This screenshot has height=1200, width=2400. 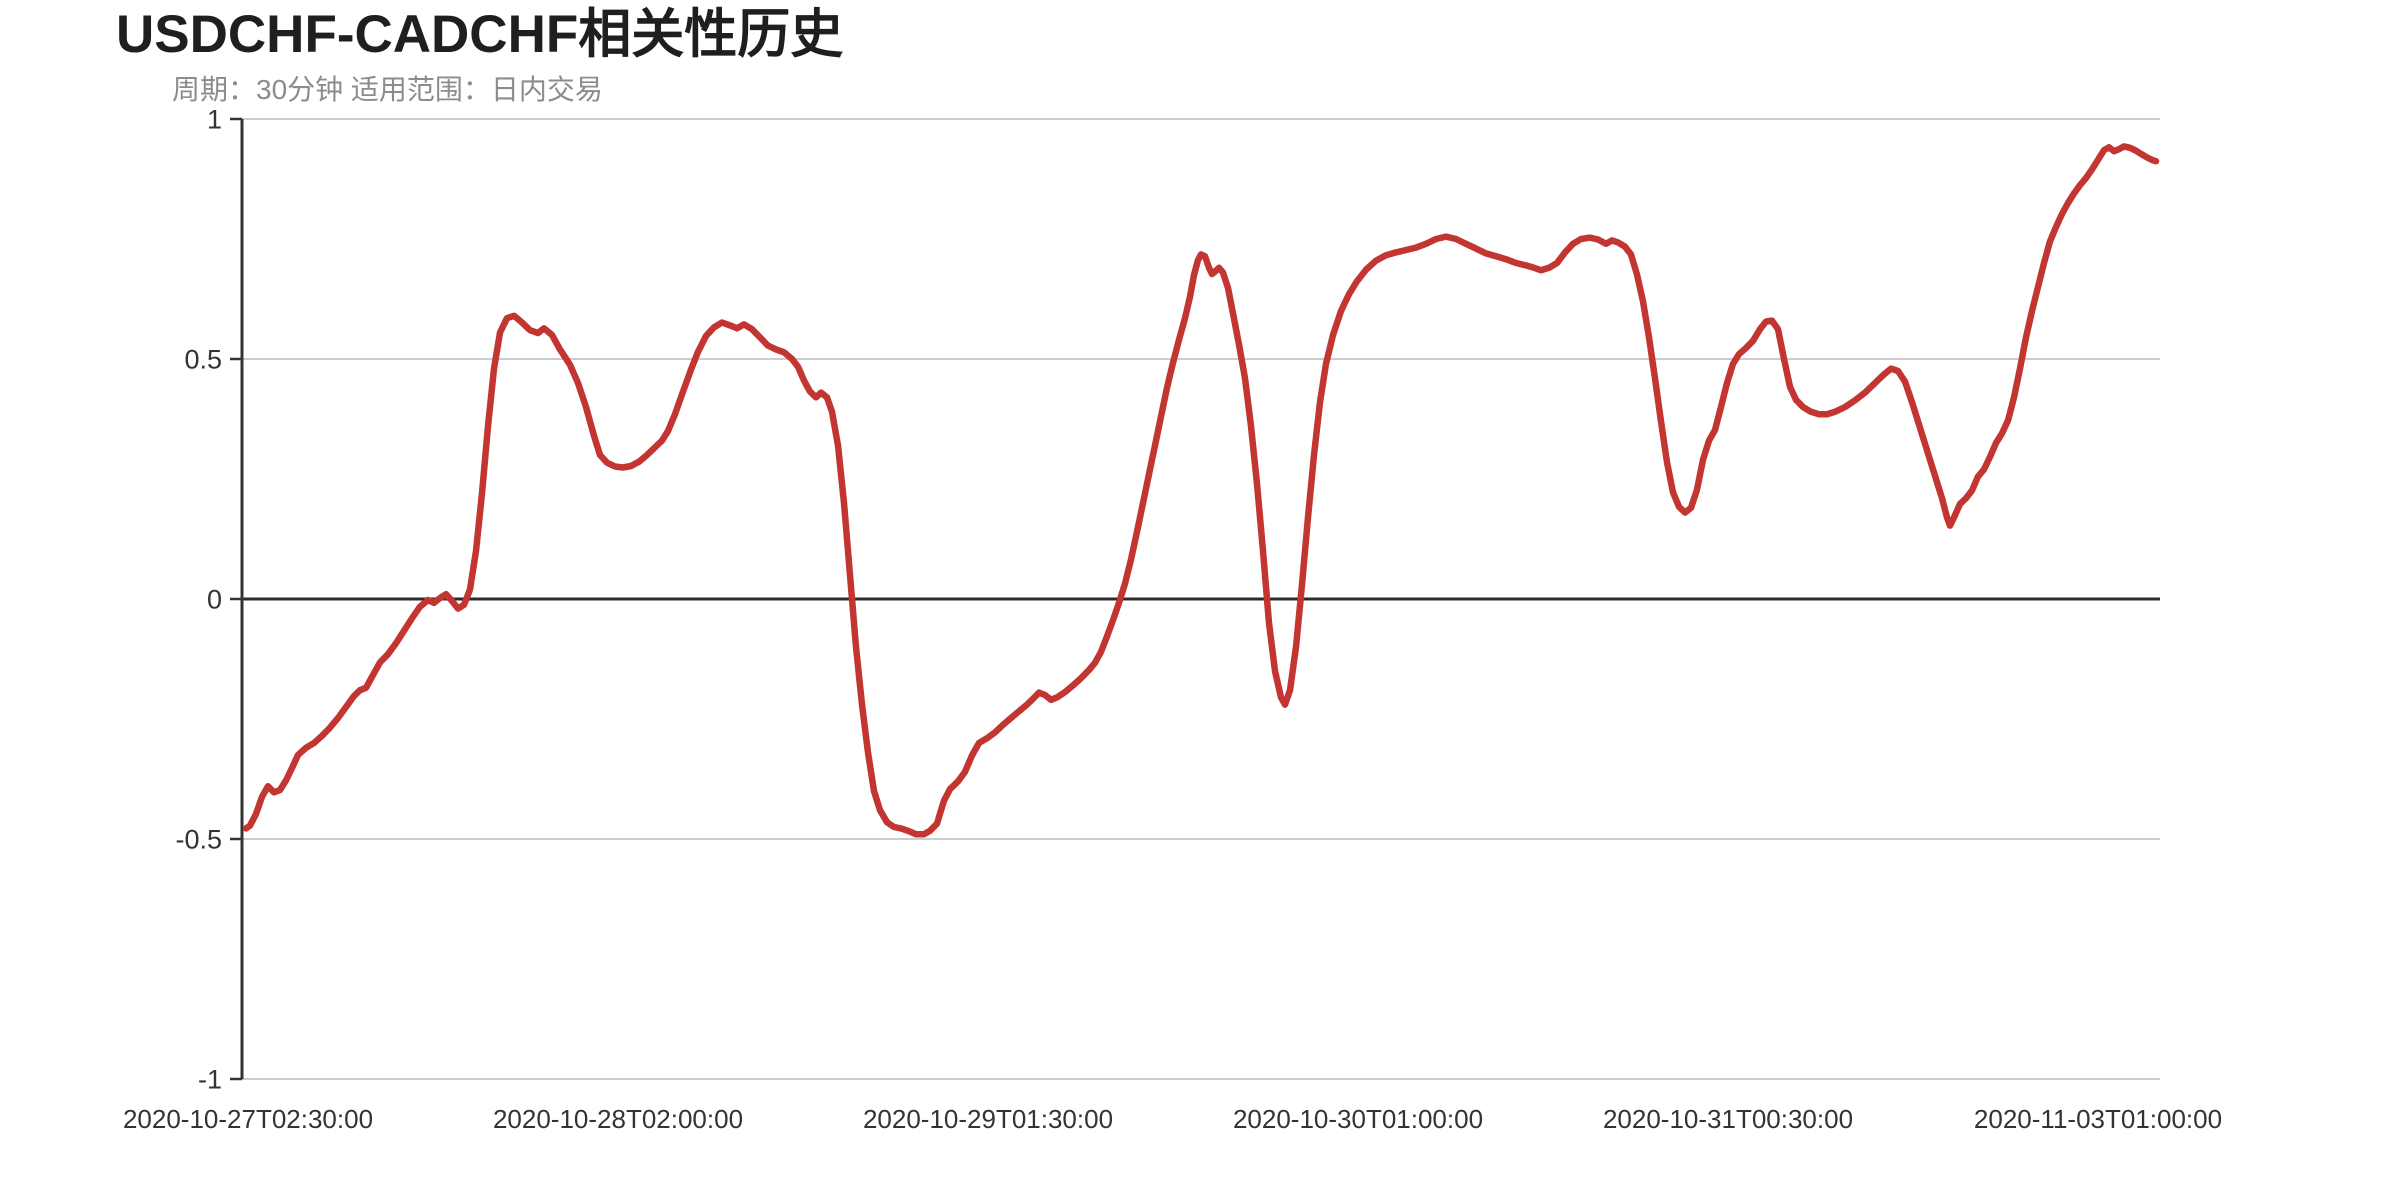 I want to click on x-axis-label: 2020-10-30T01:00:00, so click(x=1358, y=1119).